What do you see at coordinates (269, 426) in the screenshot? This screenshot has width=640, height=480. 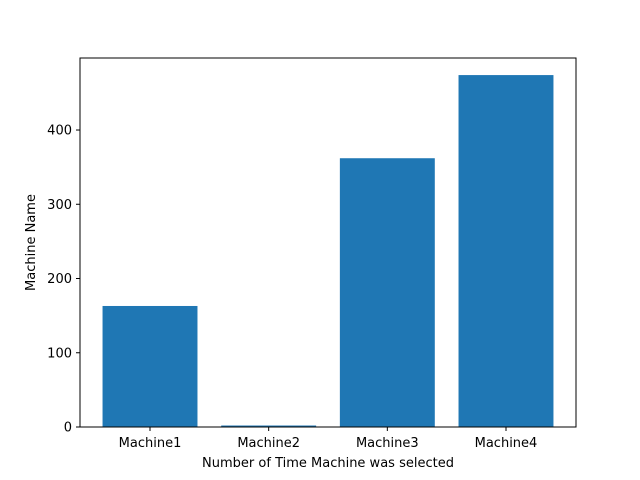 I see `bar-machine2` at bounding box center [269, 426].